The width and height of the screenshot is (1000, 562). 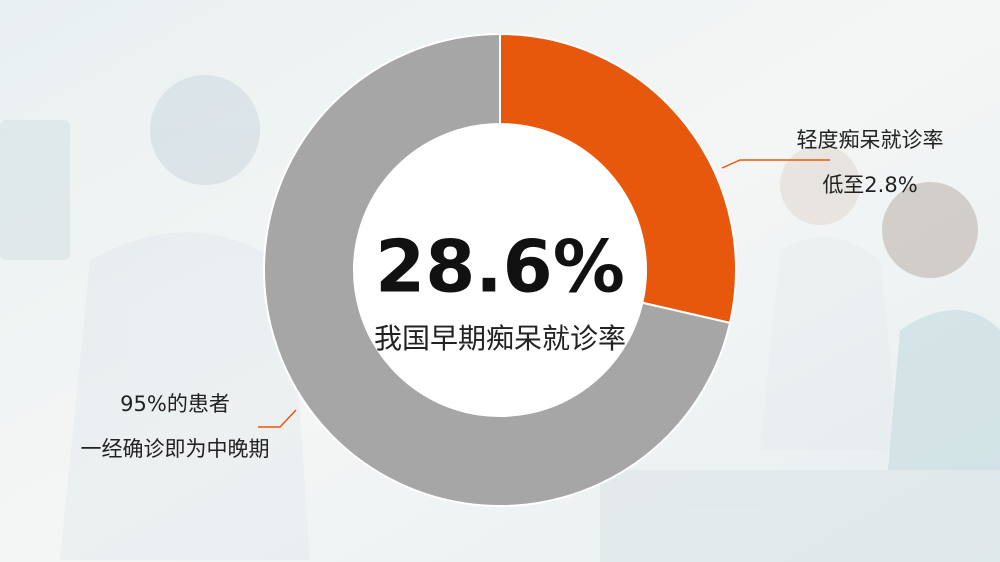 What do you see at coordinates (618, 178) in the screenshot?
I see `donut-segment` at bounding box center [618, 178].